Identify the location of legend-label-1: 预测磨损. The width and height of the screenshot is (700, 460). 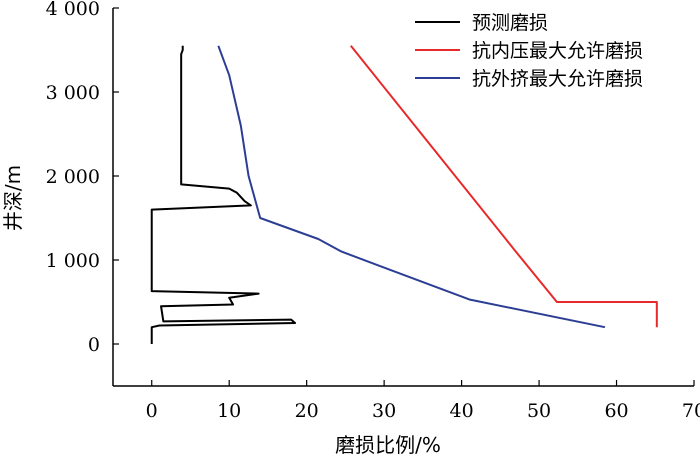
(510, 23).